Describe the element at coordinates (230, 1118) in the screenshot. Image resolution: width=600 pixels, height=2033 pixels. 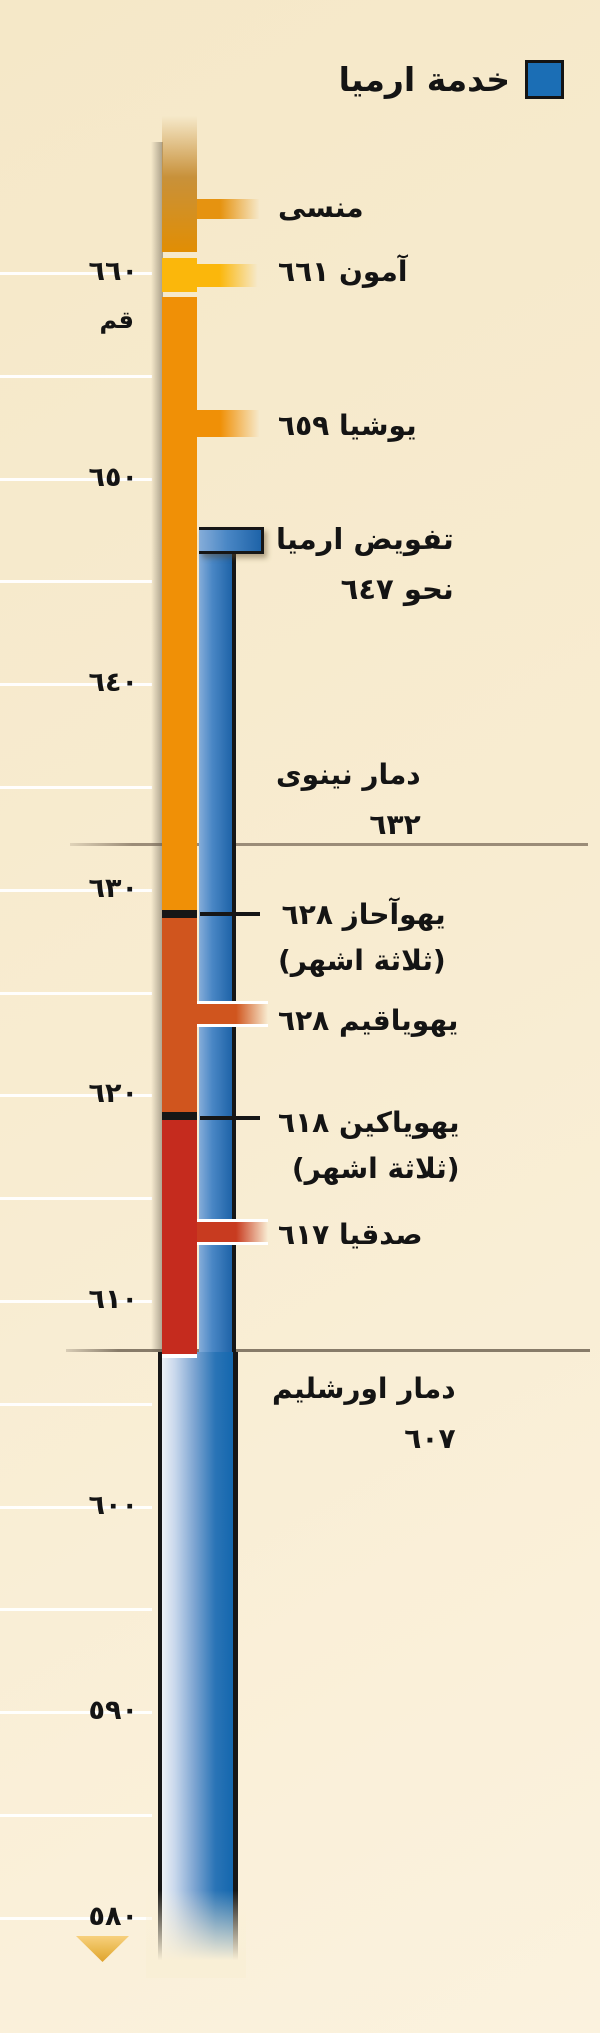
I see `jehoiachin-tick` at that location.